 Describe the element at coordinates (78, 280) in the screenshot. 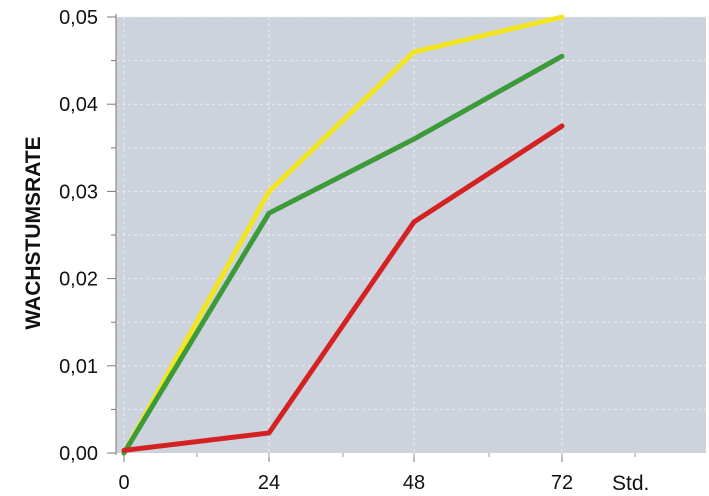

I see `y-tick-label: 0,02` at that location.